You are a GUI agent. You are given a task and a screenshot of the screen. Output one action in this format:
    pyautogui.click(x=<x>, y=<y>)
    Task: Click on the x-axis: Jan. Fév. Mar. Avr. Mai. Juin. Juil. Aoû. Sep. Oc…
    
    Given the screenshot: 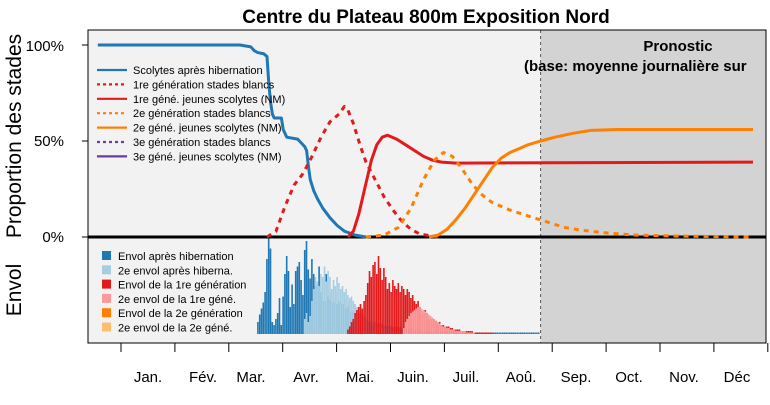 What is the action you would take?
    pyautogui.click(x=444, y=364)
    